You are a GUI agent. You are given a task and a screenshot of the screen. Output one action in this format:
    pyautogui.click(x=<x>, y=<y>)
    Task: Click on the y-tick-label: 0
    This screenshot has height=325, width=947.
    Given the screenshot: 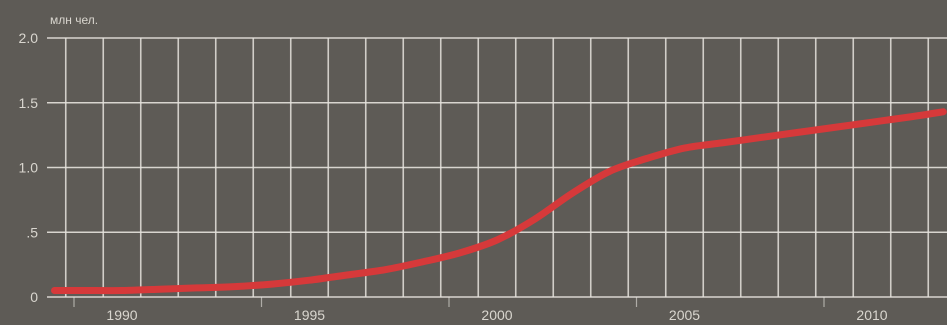 What is the action you would take?
    pyautogui.click(x=34, y=297)
    